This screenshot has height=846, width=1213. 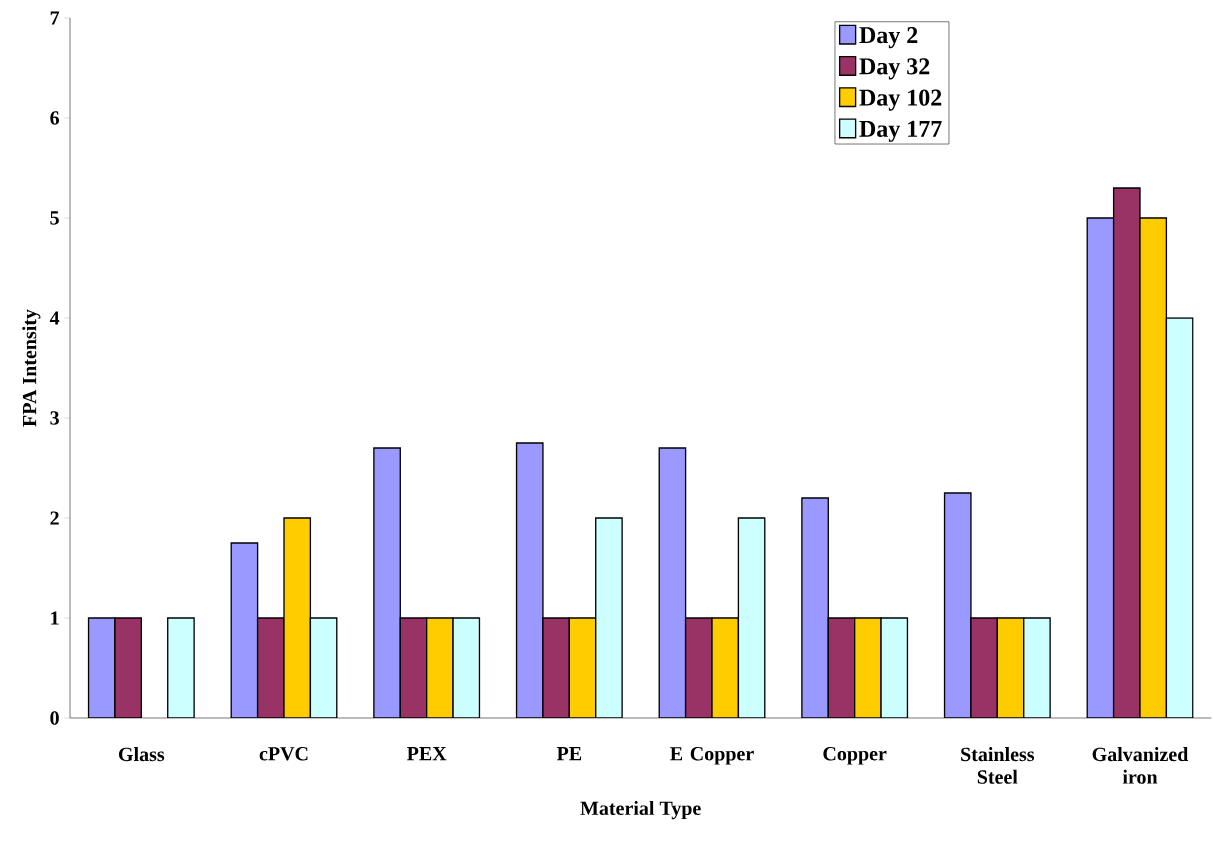 I want to click on x-tick-label: PEX, so click(x=427, y=754).